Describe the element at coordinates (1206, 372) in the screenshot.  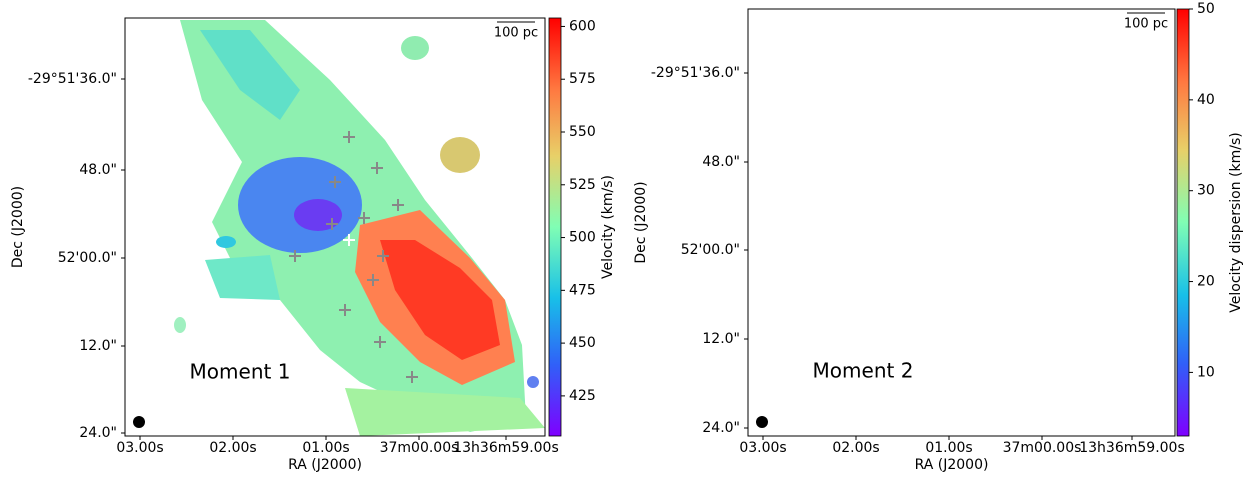
I see `colorbar-tick-label: 10` at that location.